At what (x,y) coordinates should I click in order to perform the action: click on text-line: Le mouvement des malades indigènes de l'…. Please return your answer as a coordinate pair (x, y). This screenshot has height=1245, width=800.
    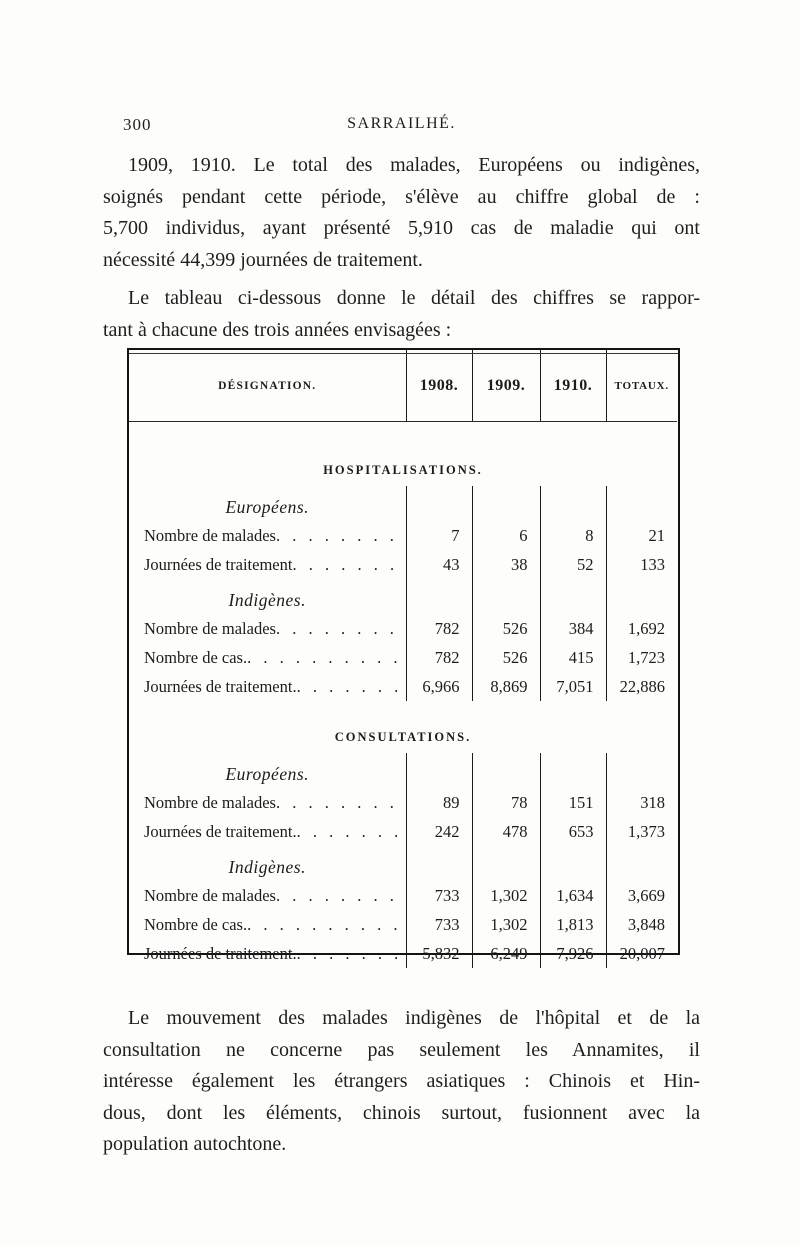
    Looking at the image, I should click on (414, 1018).